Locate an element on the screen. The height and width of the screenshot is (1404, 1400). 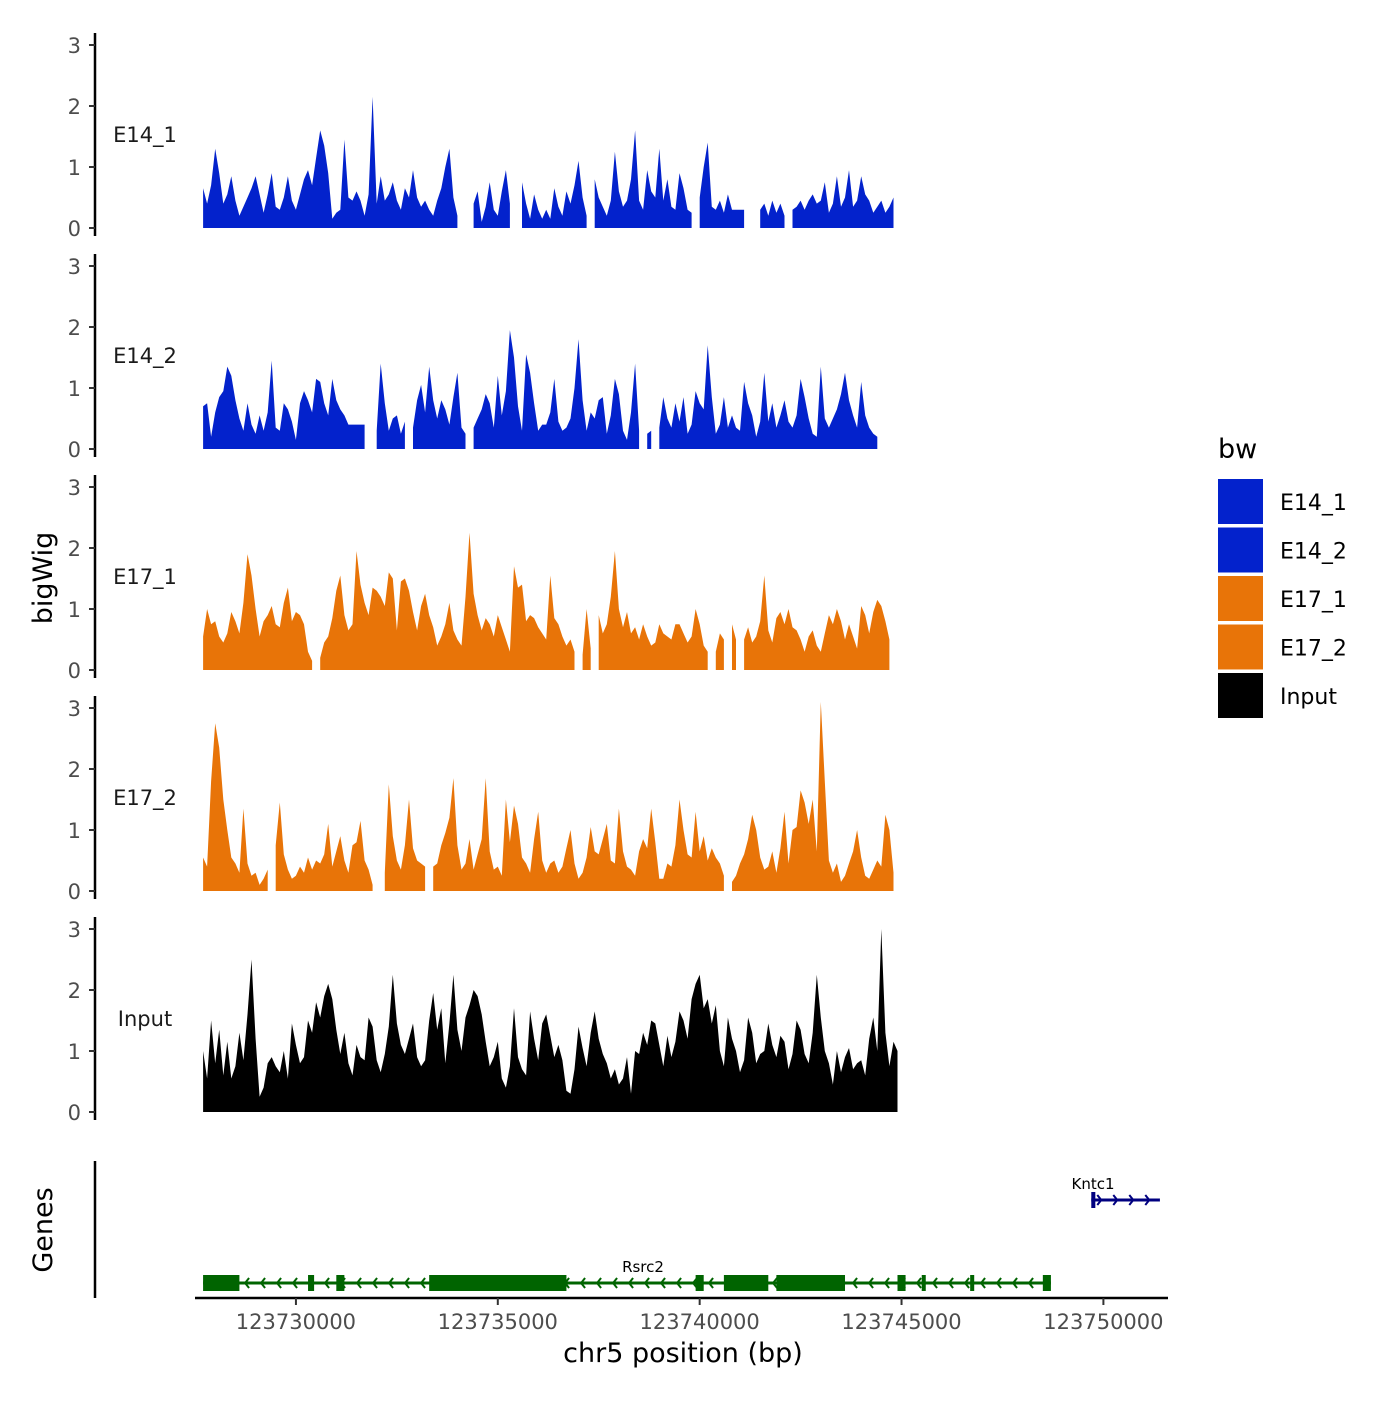
track-input: 0 1 2 3 Input is located at coordinates (483, 1021).